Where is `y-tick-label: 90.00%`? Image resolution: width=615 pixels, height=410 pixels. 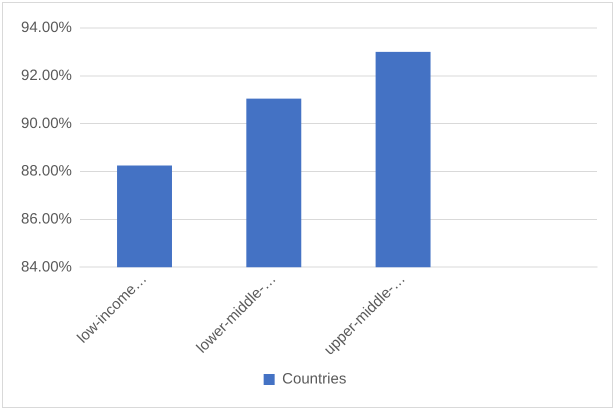 y-tick-label: 90.00% is located at coordinates (46, 123).